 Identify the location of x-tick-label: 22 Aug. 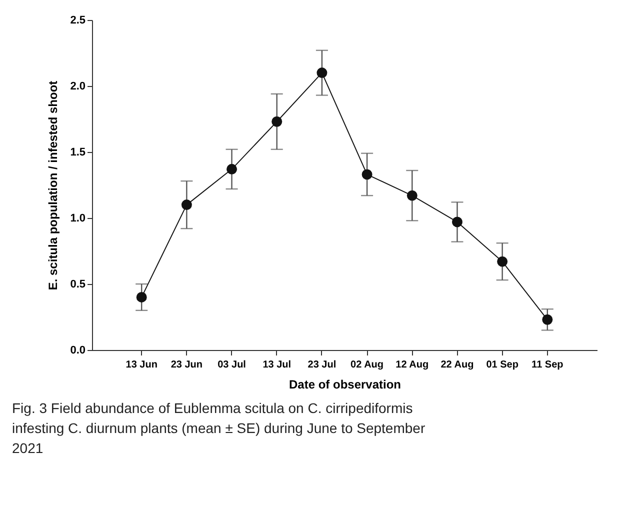
(457, 365).